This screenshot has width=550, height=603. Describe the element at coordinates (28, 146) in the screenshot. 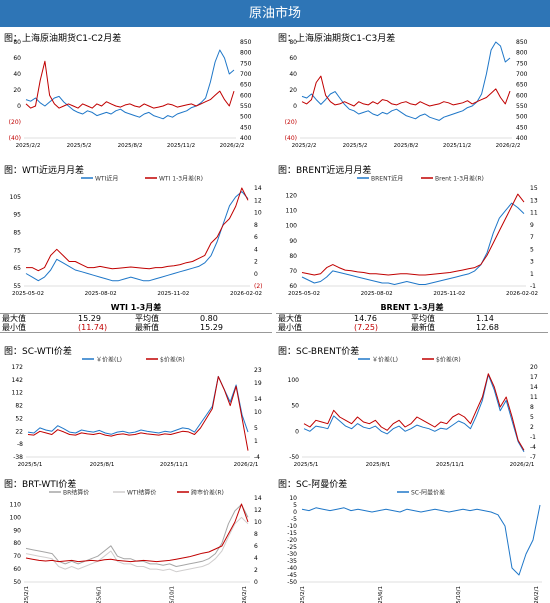

I see `x-tick-label: 2025/2/2` at that location.